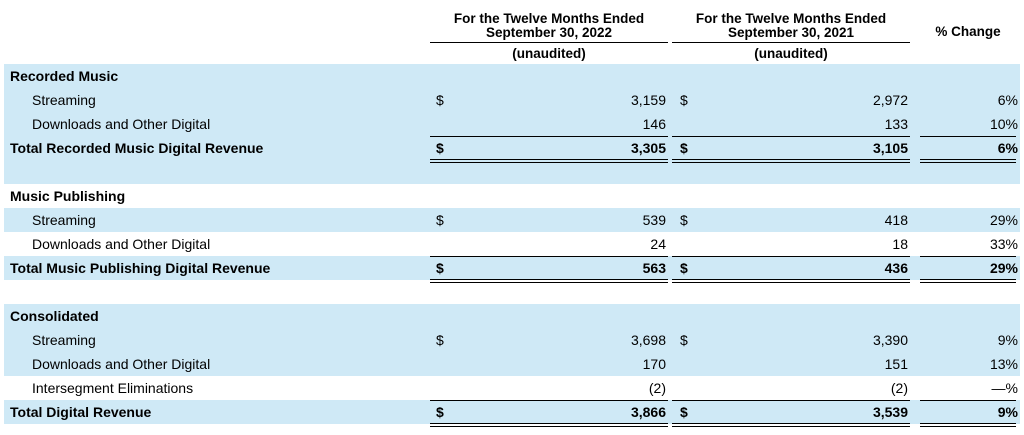 The image size is (1024, 435). I want to click on row-label: Intersegment Eliminations, so click(113, 388).